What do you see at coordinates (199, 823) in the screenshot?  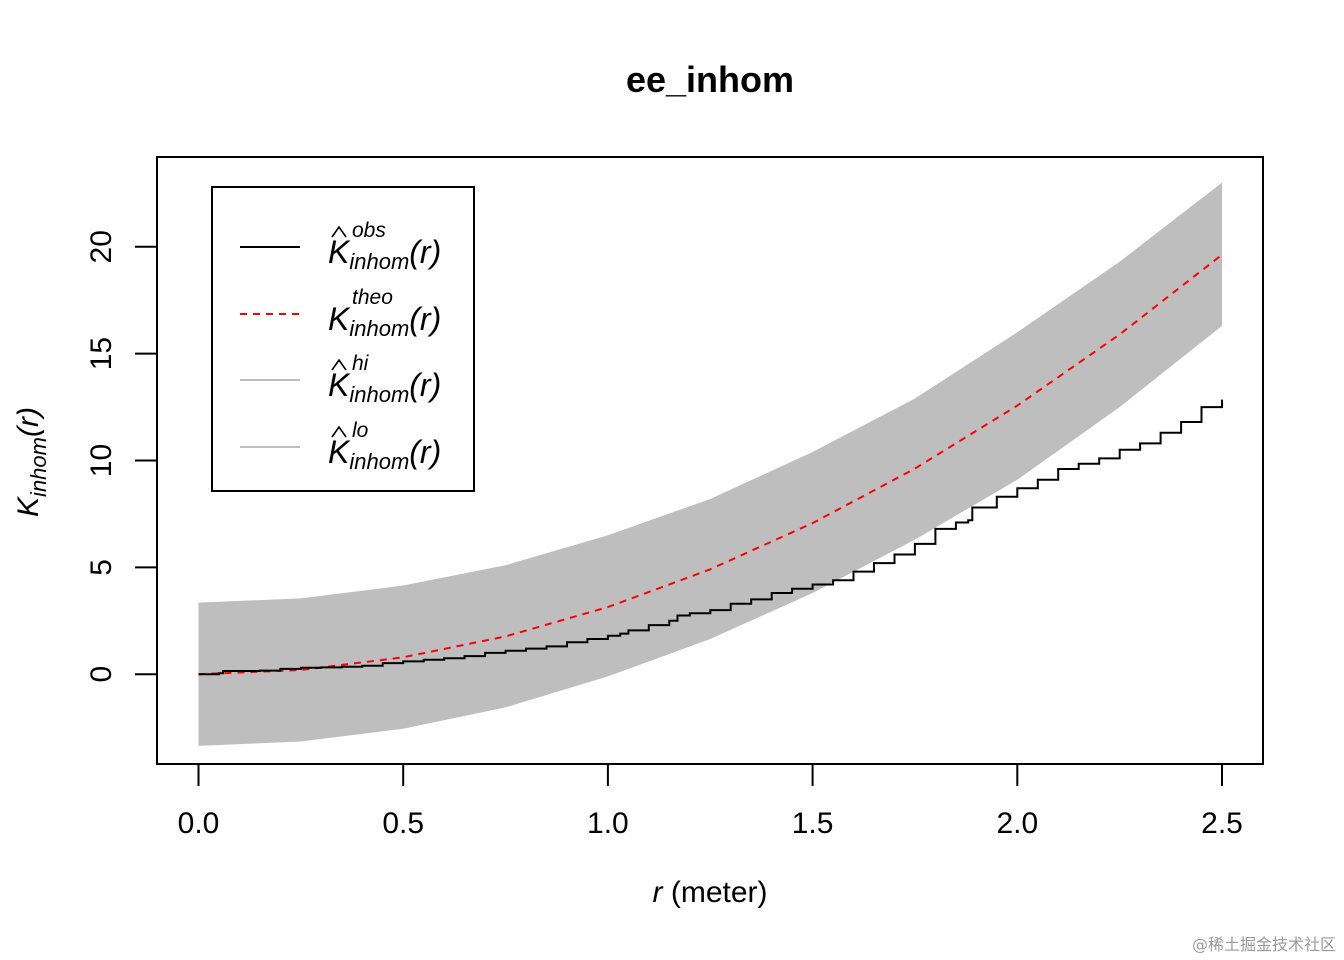 I see `x-tick-label: 0.0` at bounding box center [199, 823].